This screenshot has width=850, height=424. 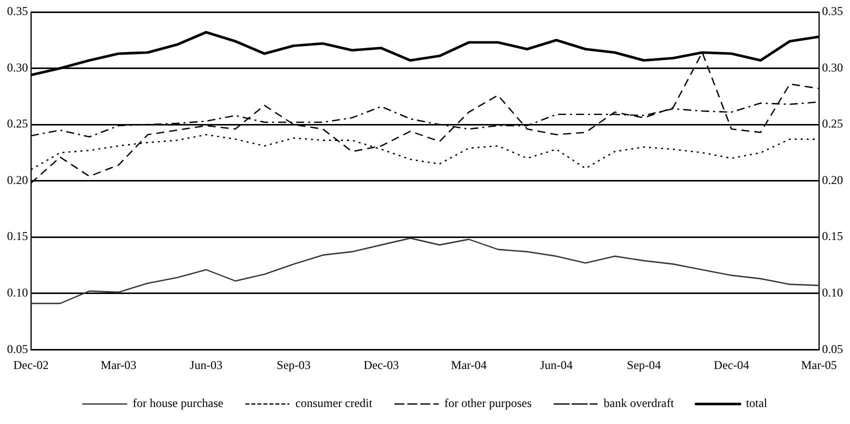 I want to click on x-tick-label: Jun-03, so click(x=206, y=365).